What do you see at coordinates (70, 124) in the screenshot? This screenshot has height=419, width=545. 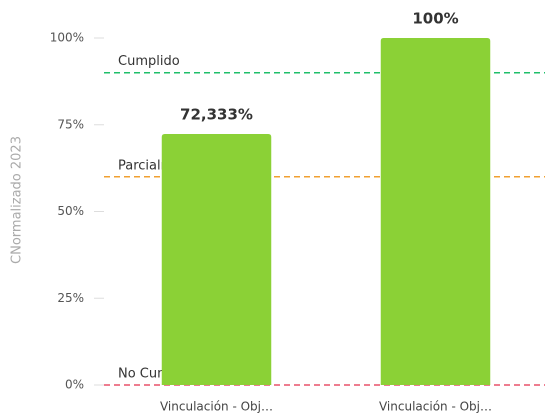 I see `y-tick-label: 75%` at bounding box center [70, 124].